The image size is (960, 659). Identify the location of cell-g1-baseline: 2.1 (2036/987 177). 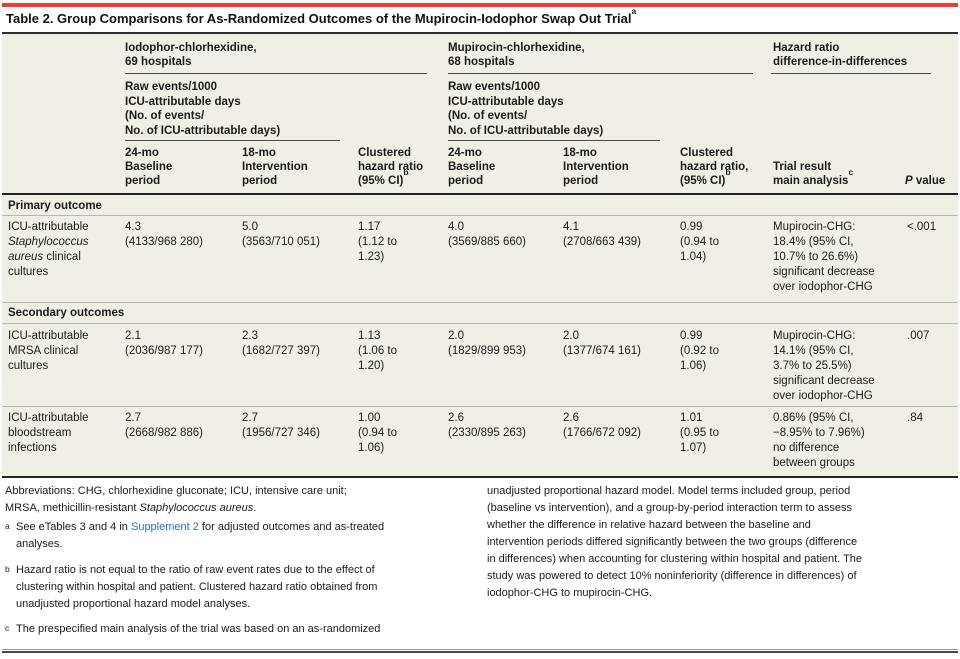
(164, 343).